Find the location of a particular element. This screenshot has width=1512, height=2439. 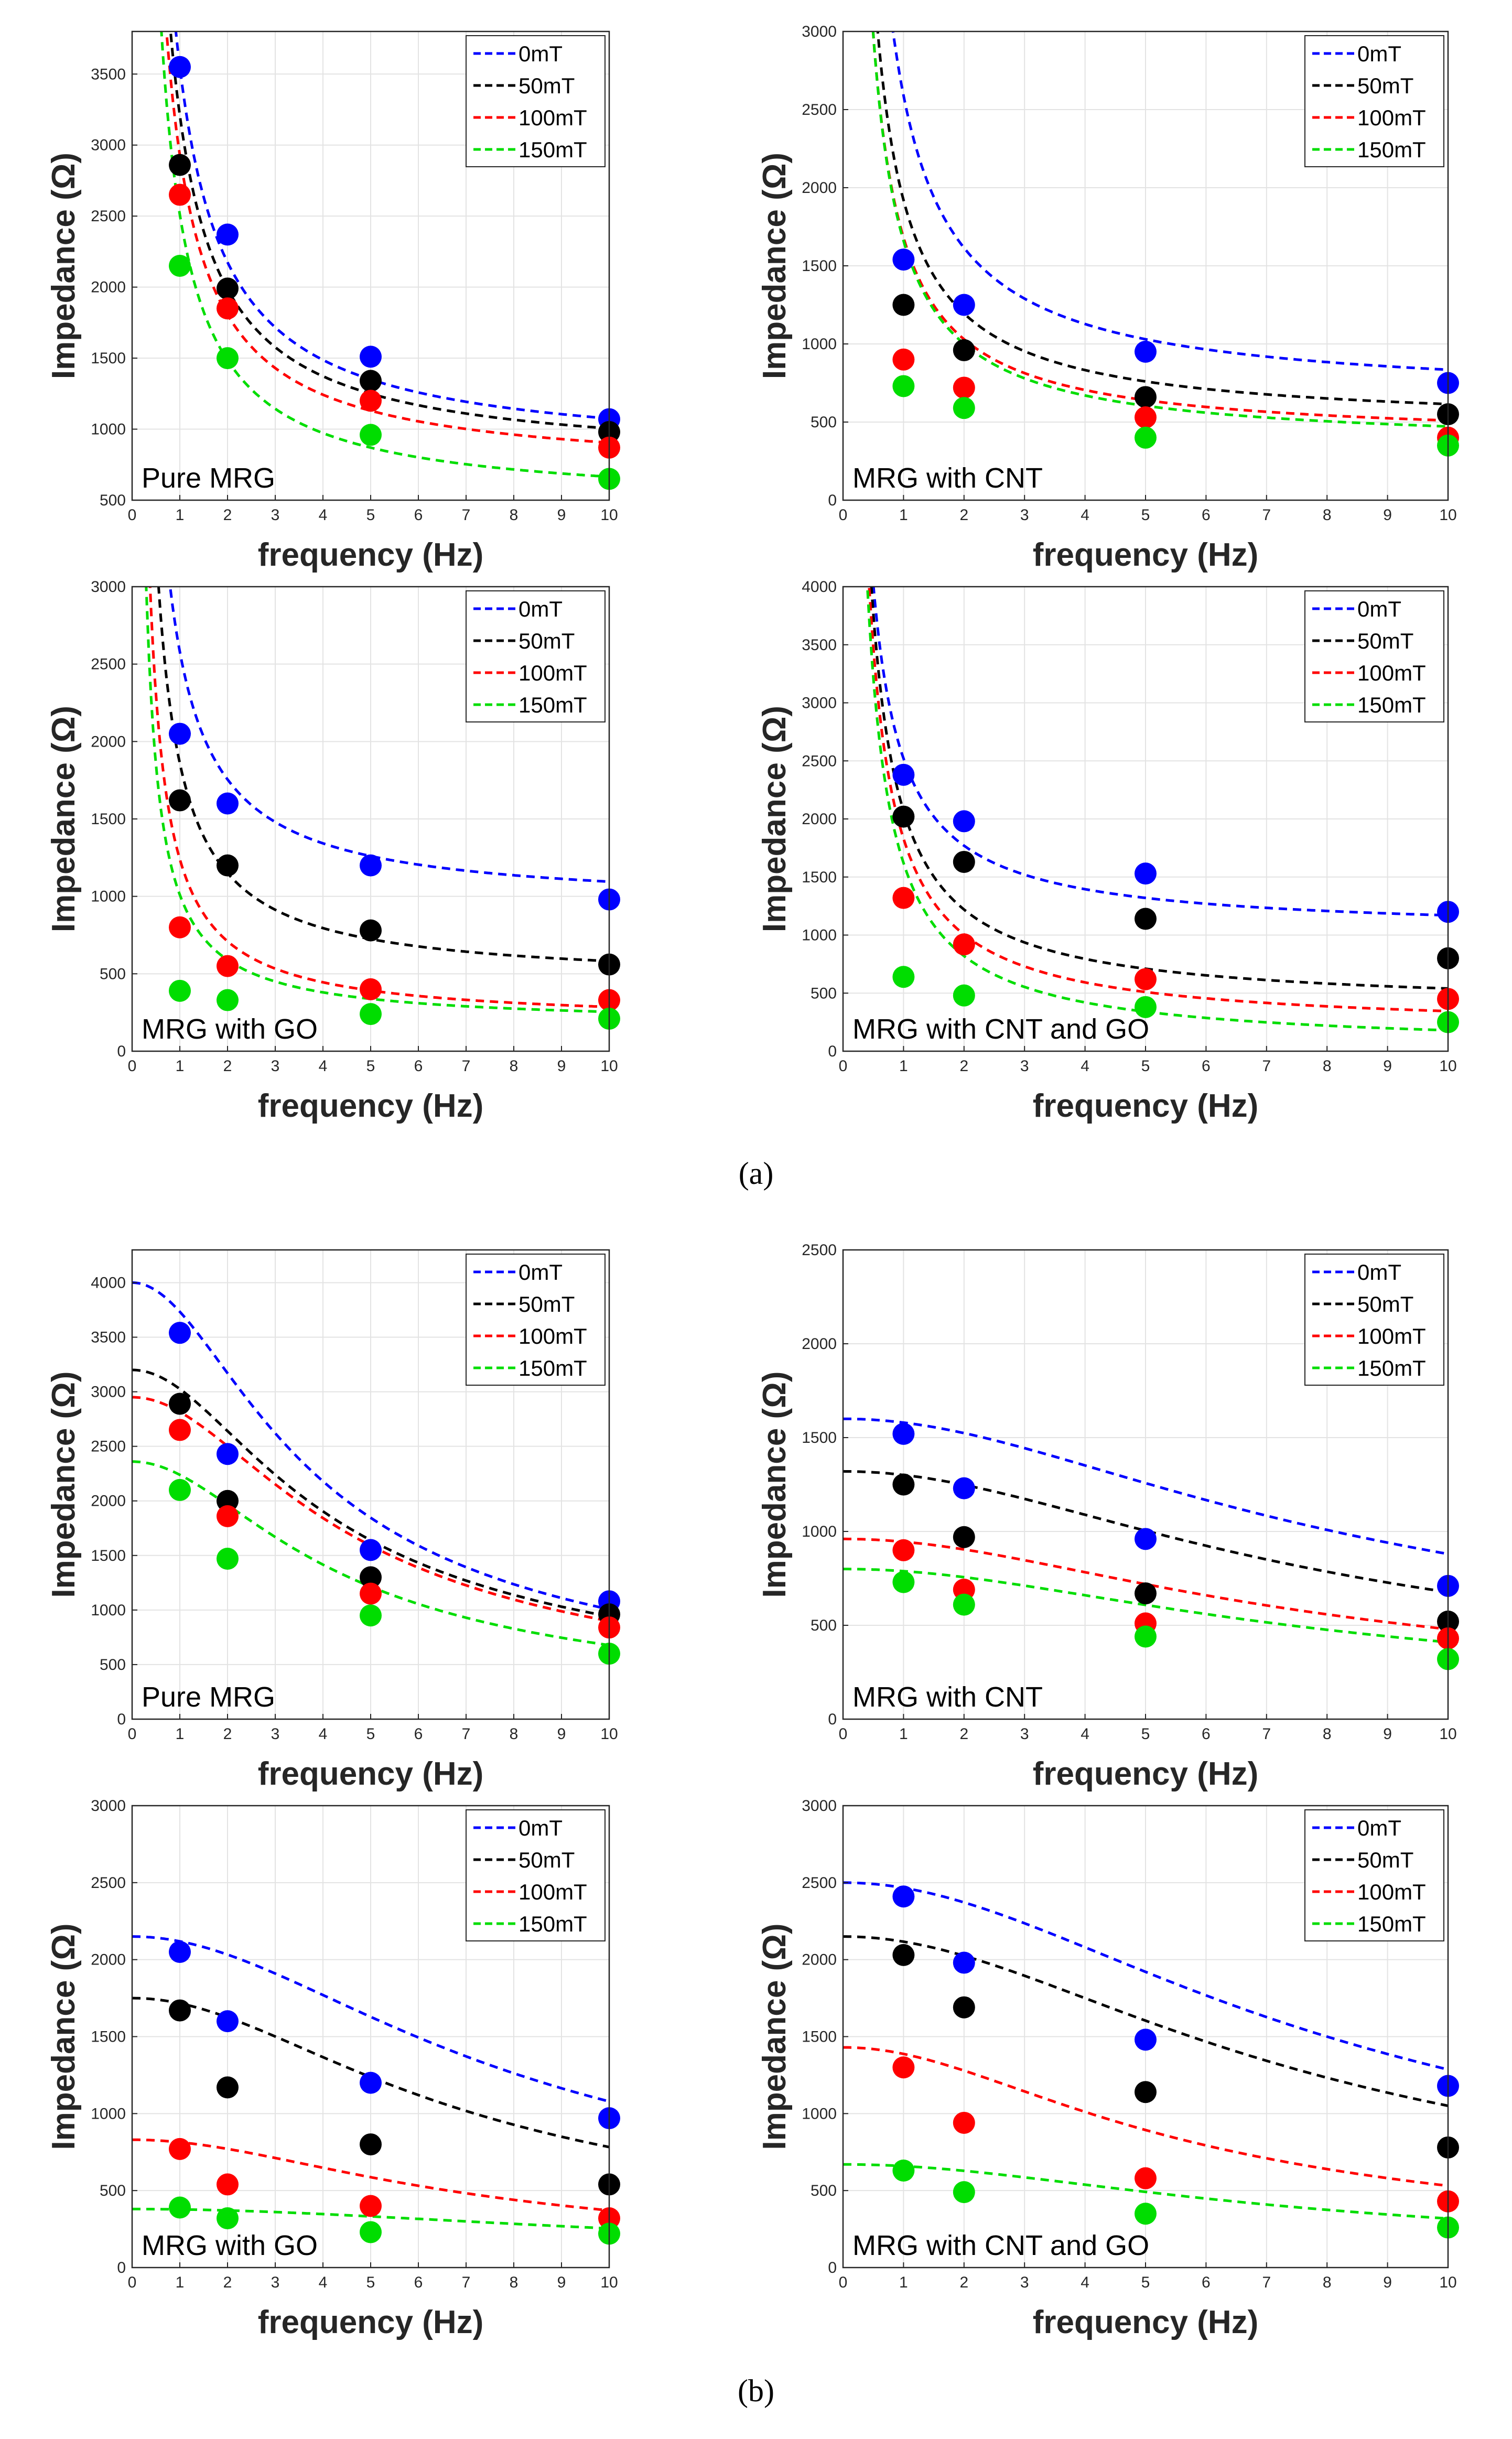

fit-curves is located at coordinates (1145, 2050).